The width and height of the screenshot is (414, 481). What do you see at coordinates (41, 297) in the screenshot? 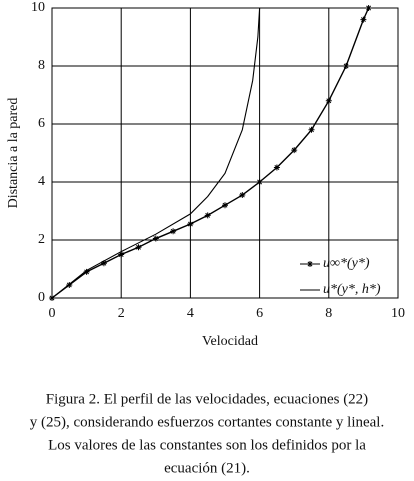
I see `y-tick-label: 0` at bounding box center [41, 297].